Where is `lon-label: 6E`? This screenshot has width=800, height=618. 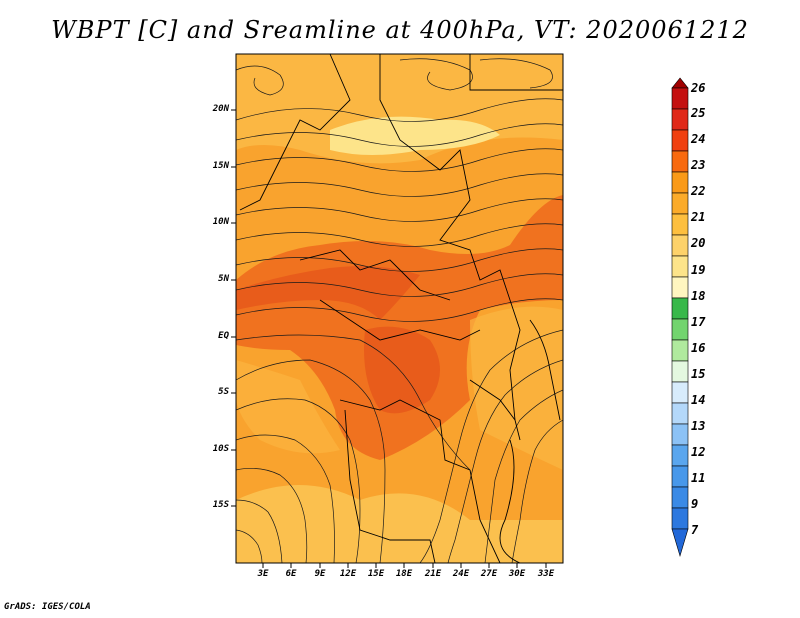 lon-label: 6E is located at coordinates (291, 574).